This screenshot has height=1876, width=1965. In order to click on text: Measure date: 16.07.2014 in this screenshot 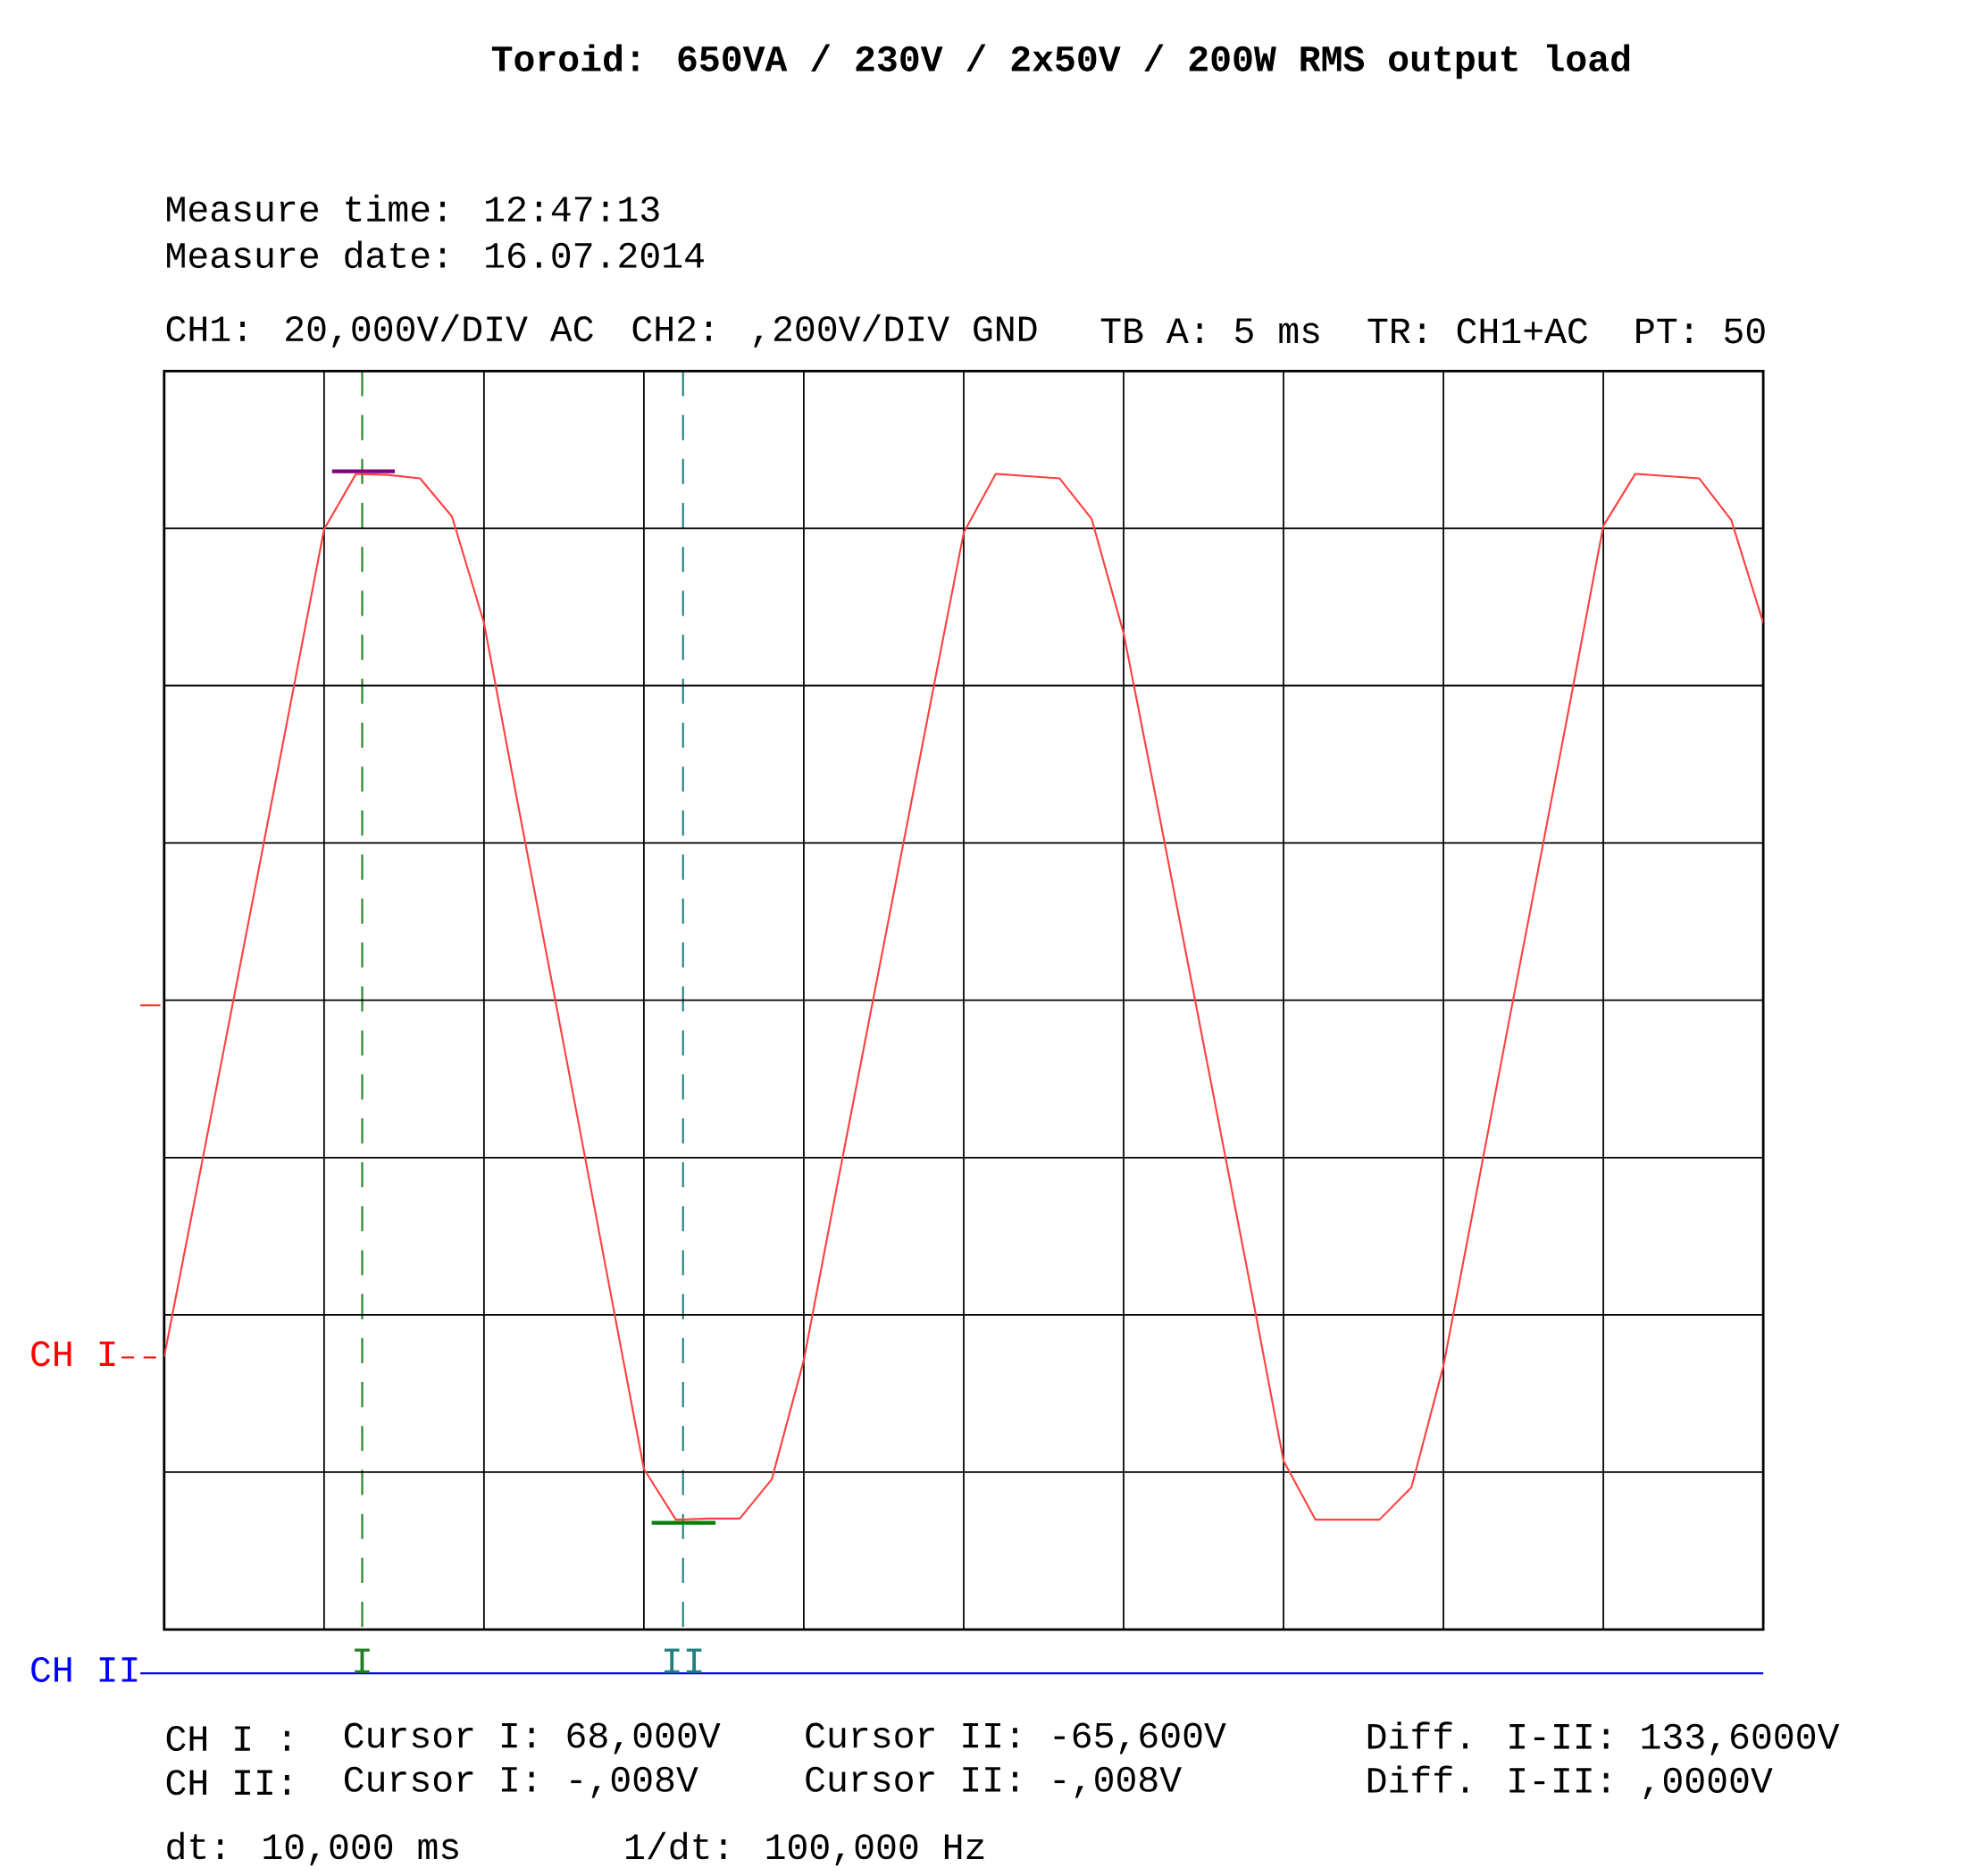, I will do `click(435, 254)`.